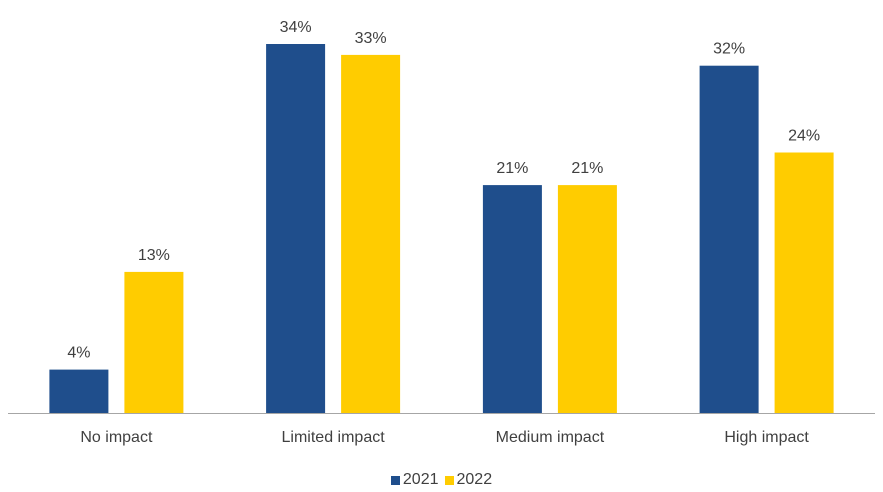  Describe the element at coordinates (474, 479) in the screenshot. I see `legend-label-2022: 2022` at that location.